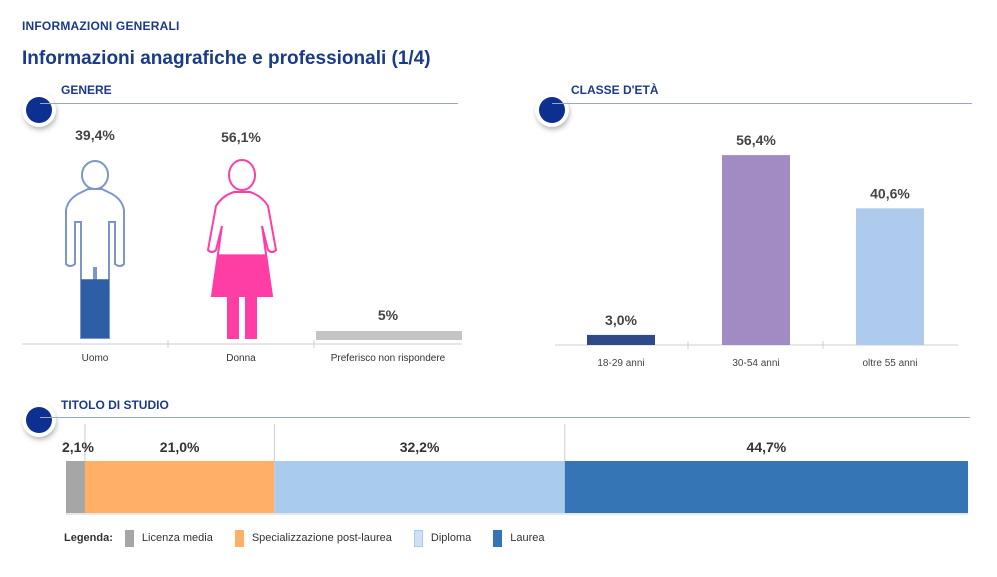 The width and height of the screenshot is (997, 577). I want to click on age-category-label: 30-54 anni, so click(755, 363).